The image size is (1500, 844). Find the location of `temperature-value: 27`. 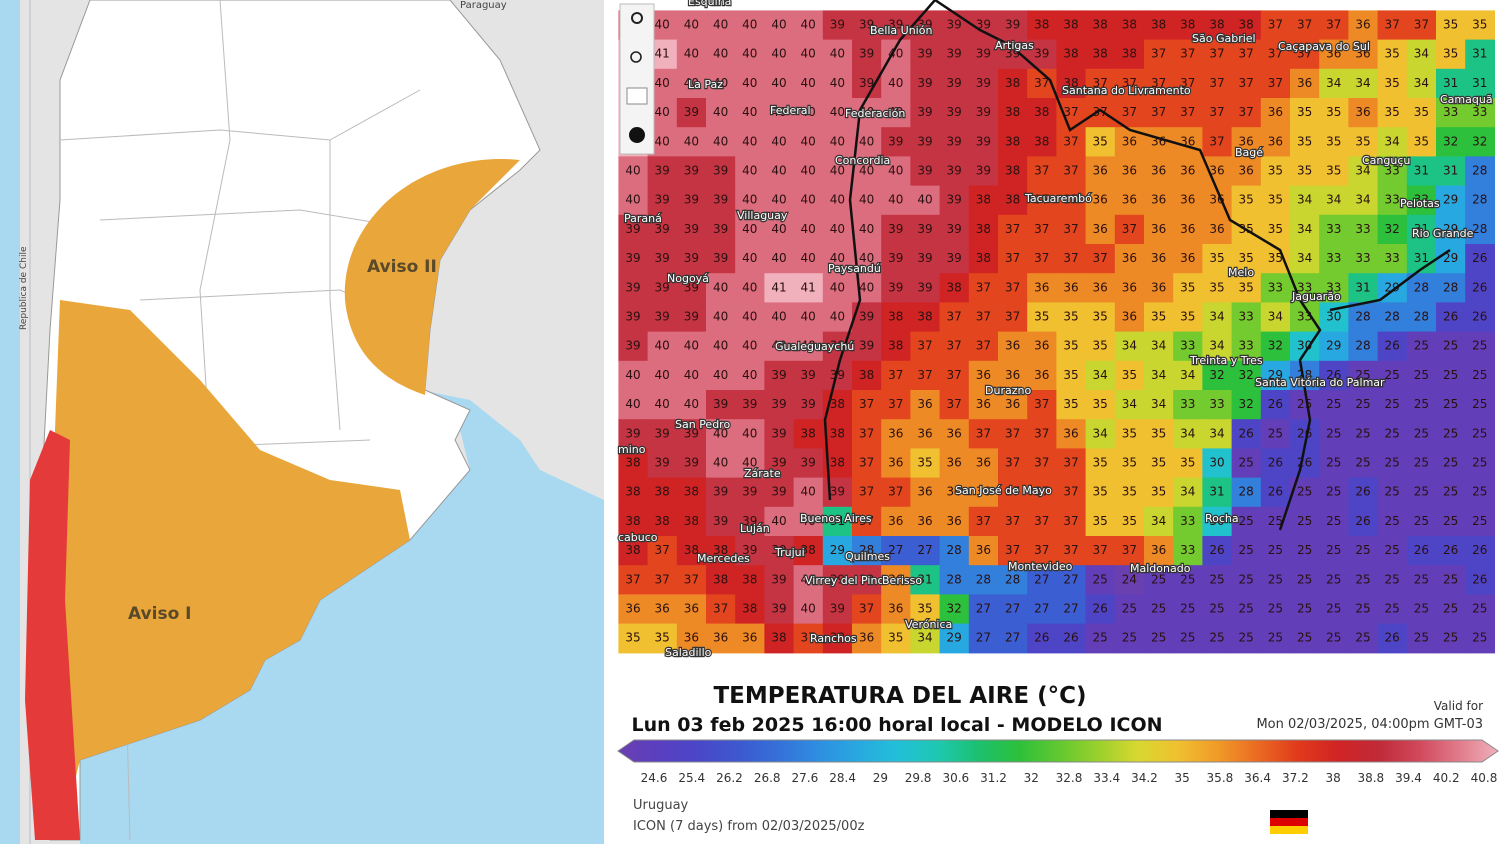

temperature-value: 27 is located at coordinates (1070, 579).